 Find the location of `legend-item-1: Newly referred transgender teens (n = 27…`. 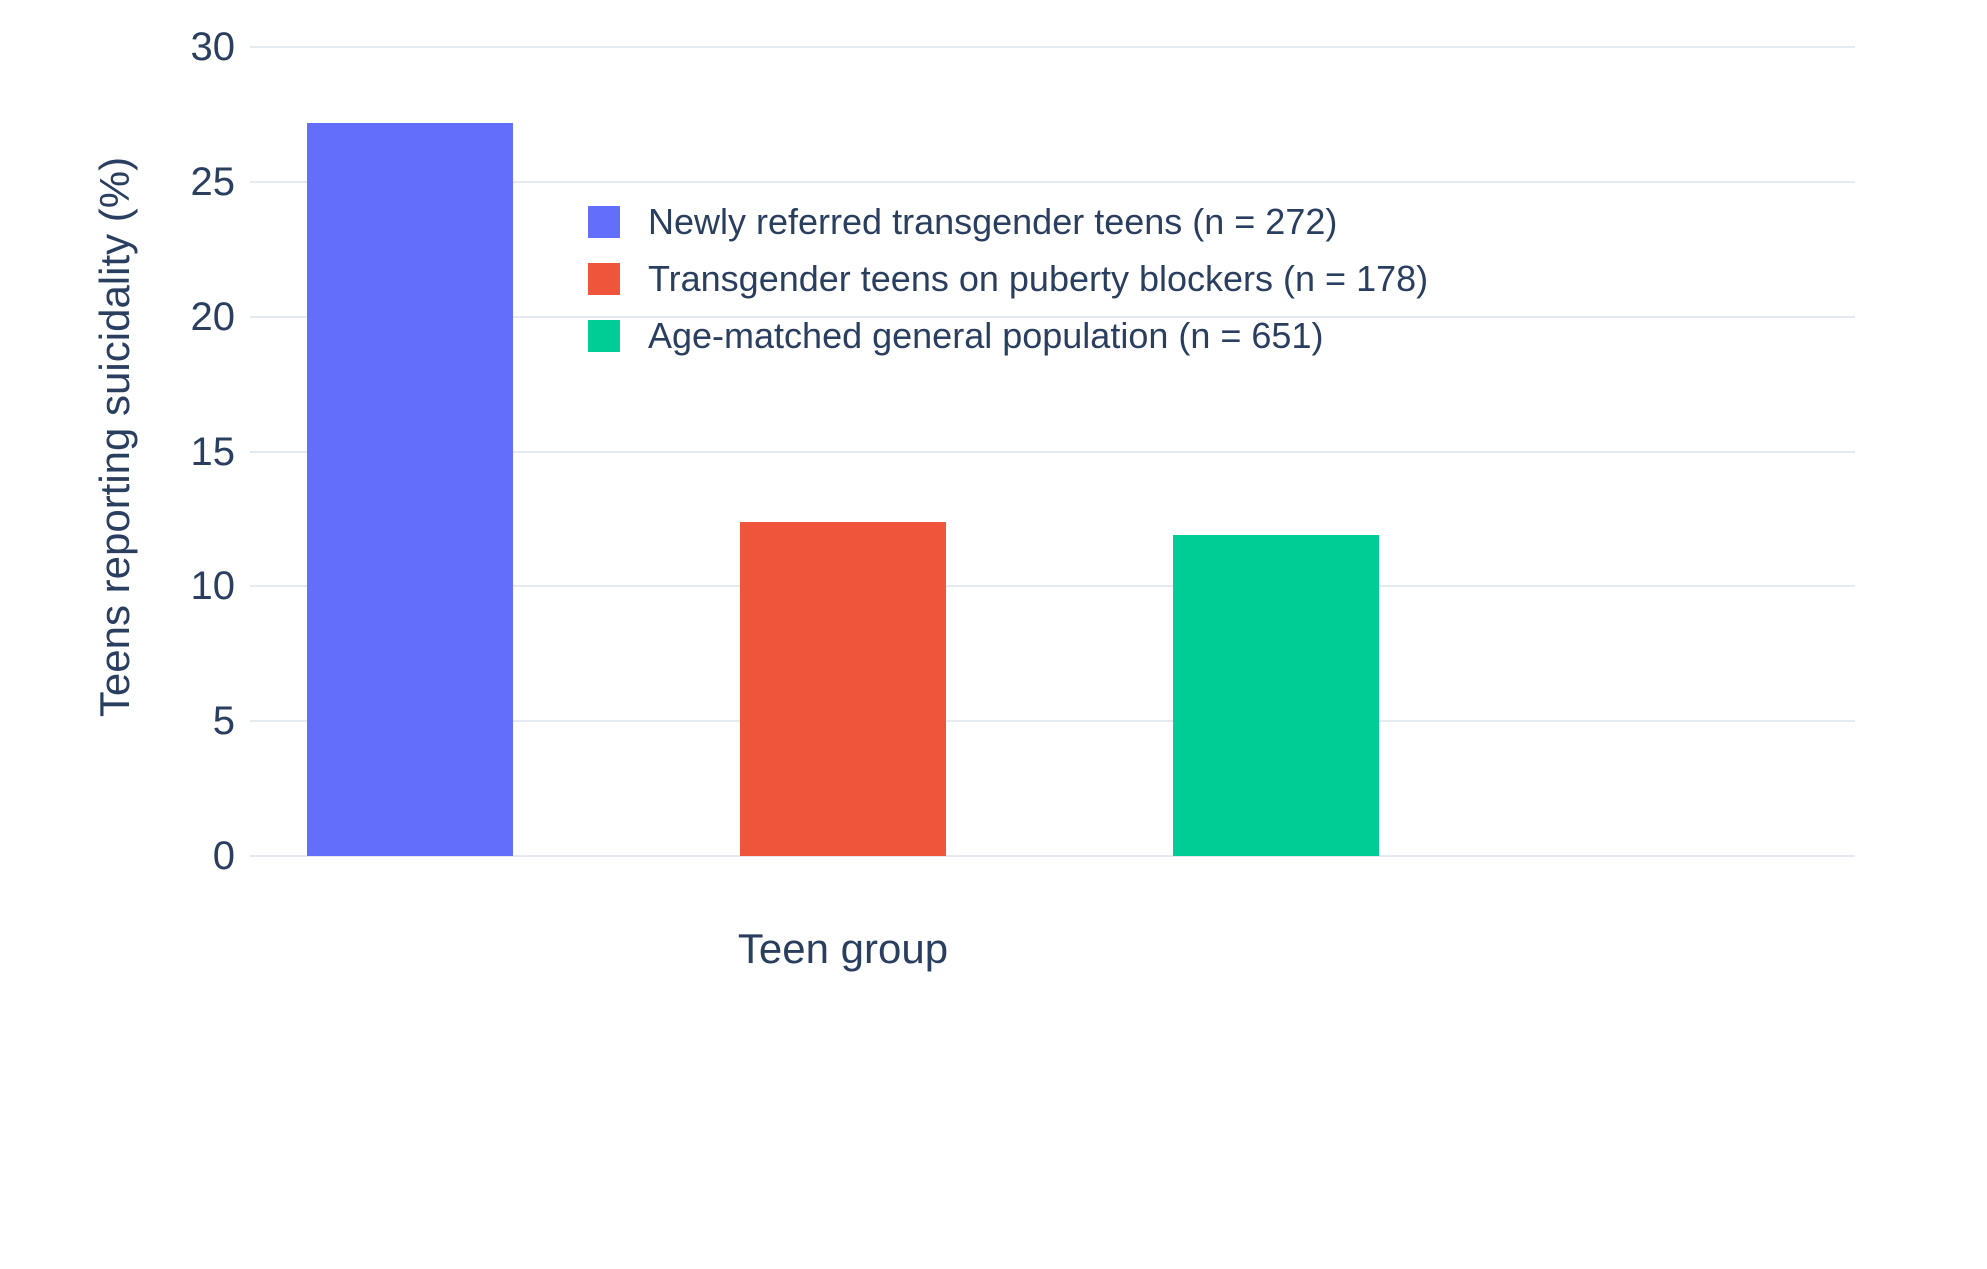

legend-item-1: Newly referred transgender teens (n = 27… is located at coordinates (1008, 221).